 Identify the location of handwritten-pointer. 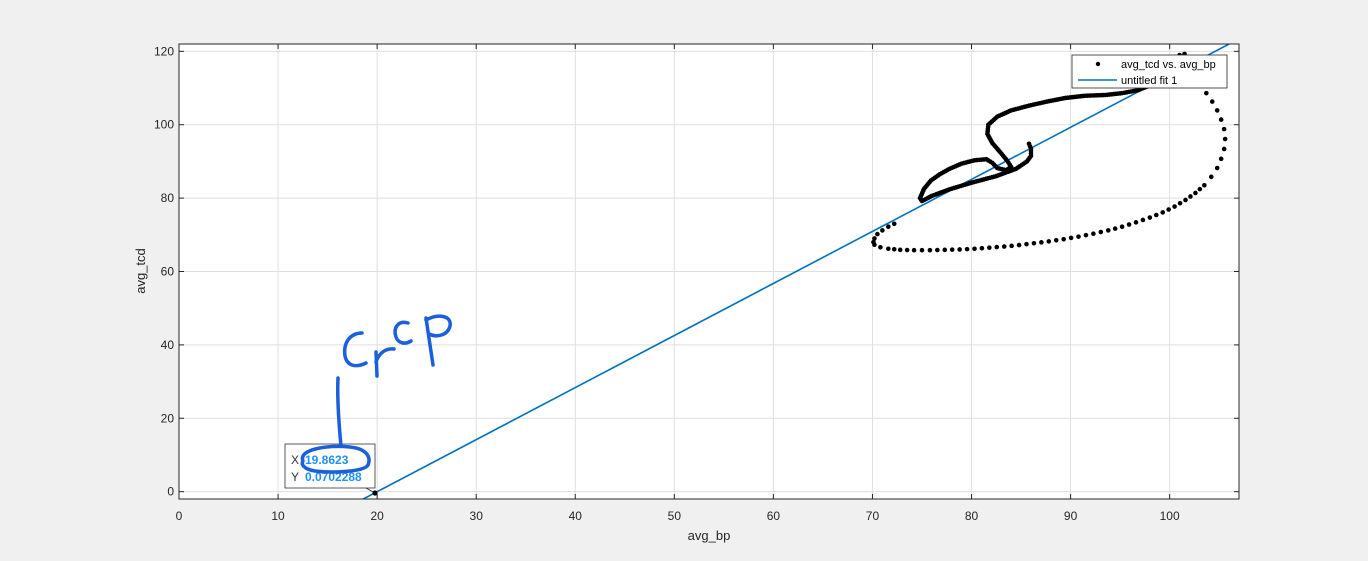
(339, 412).